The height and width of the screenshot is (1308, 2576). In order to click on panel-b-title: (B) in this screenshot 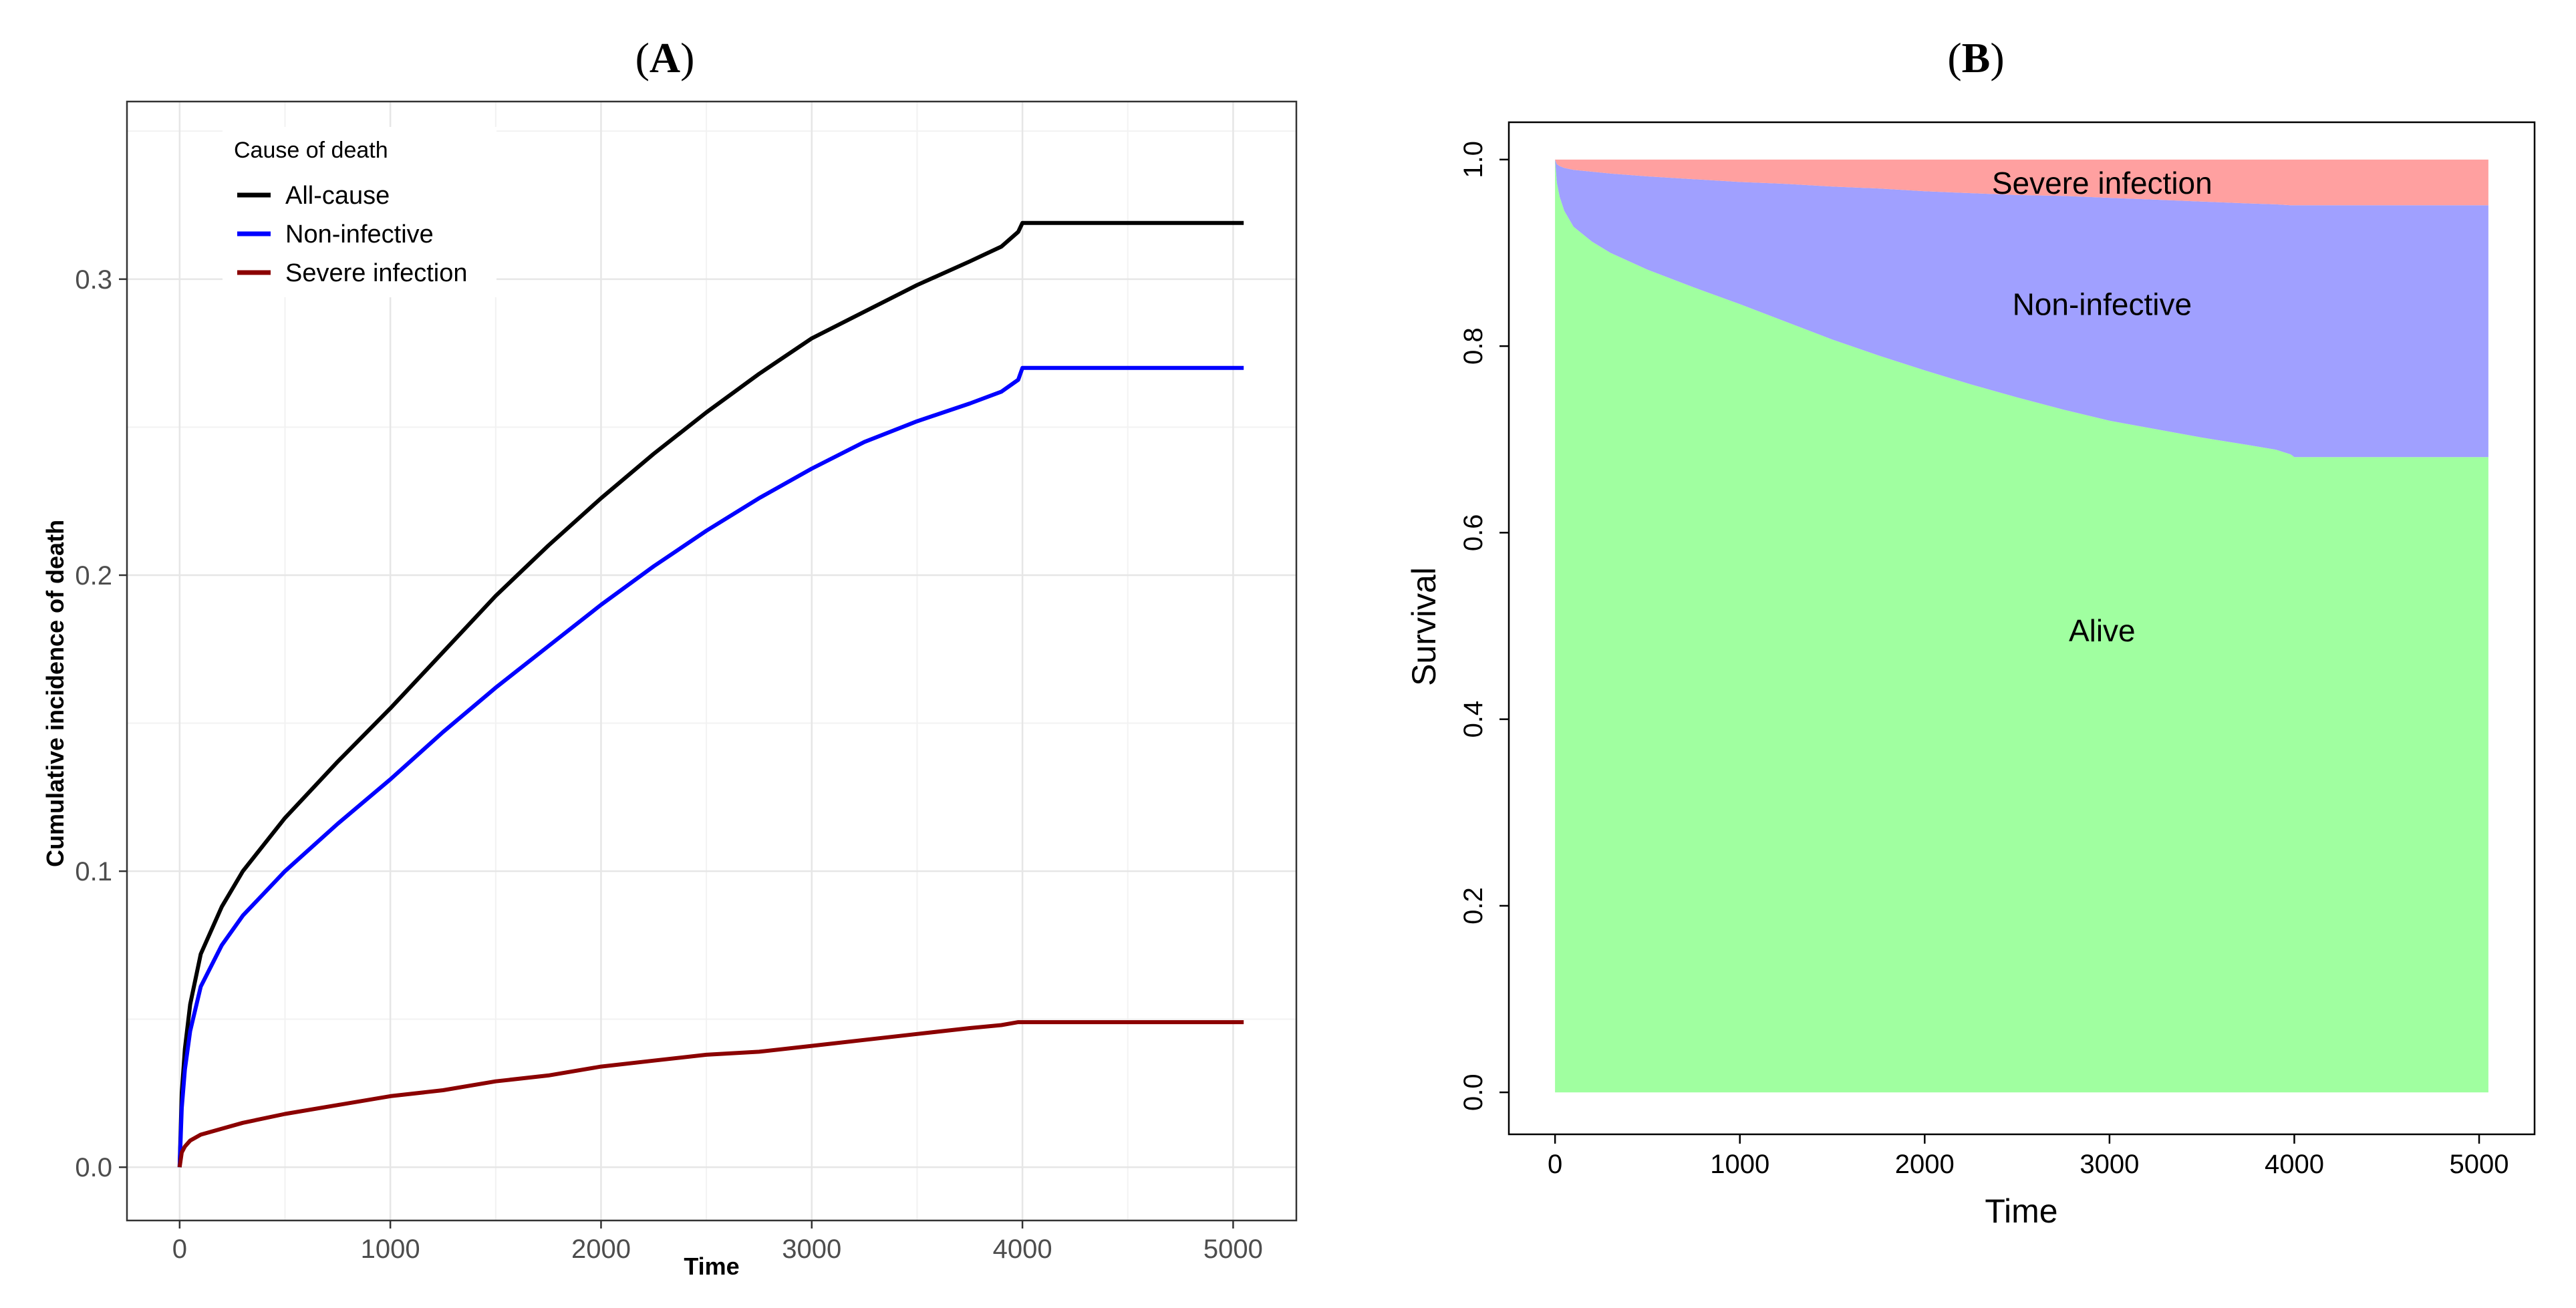, I will do `click(1975, 57)`.